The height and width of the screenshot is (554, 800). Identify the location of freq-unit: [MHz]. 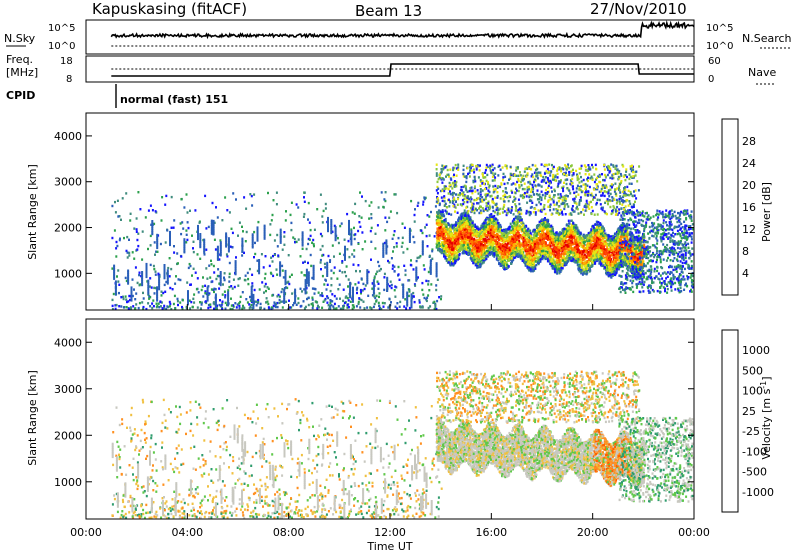
(22, 72).